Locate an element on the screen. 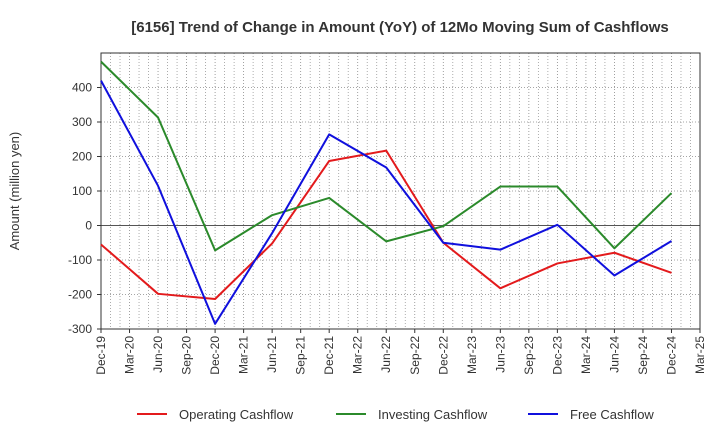 The image size is (720, 440). y-tick-label: 100 is located at coordinates (82, 191).